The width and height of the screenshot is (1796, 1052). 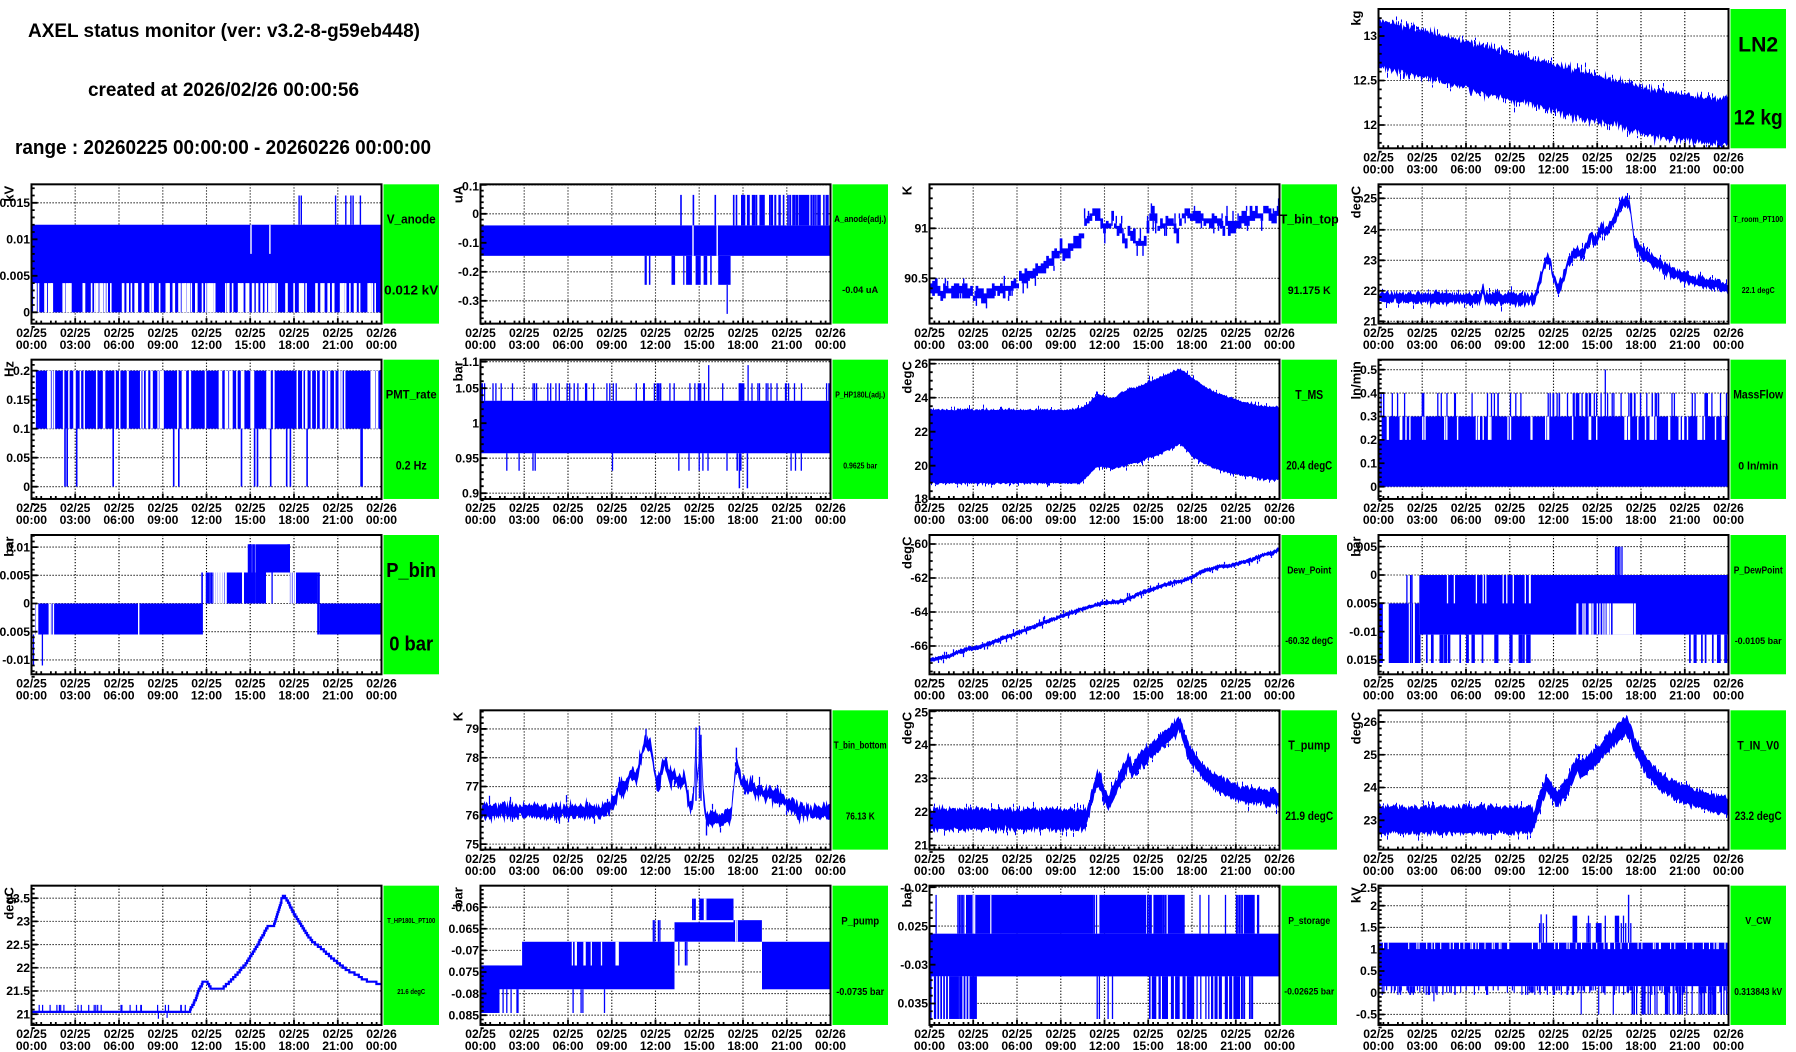 What do you see at coordinates (1758, 745) in the screenshot?
I see `svg-text: T_IN_V0` at bounding box center [1758, 745].